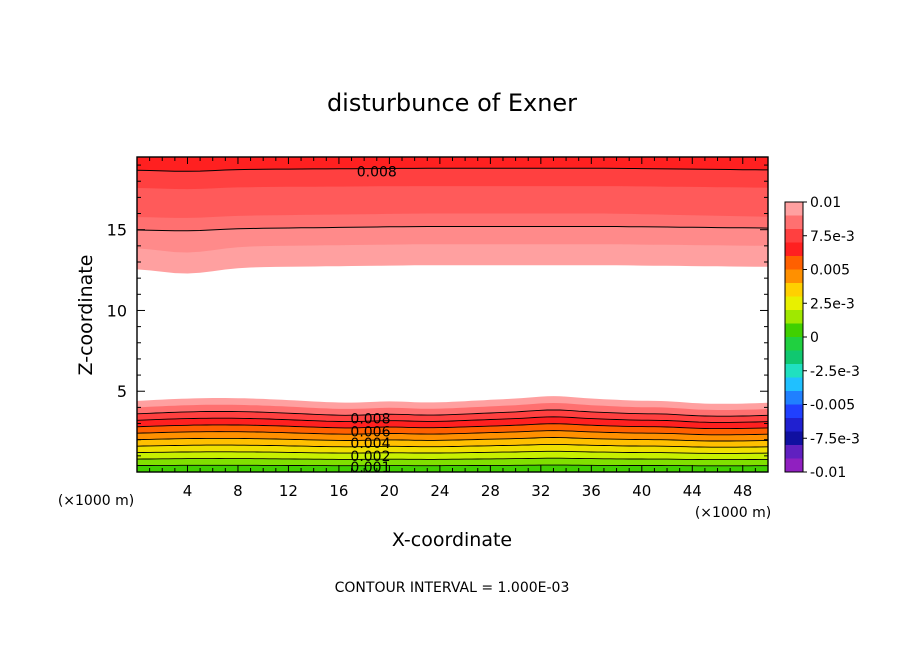 The height and width of the screenshot is (654, 904). I want to click on colorbar-label-0: 0.01, so click(825, 203).